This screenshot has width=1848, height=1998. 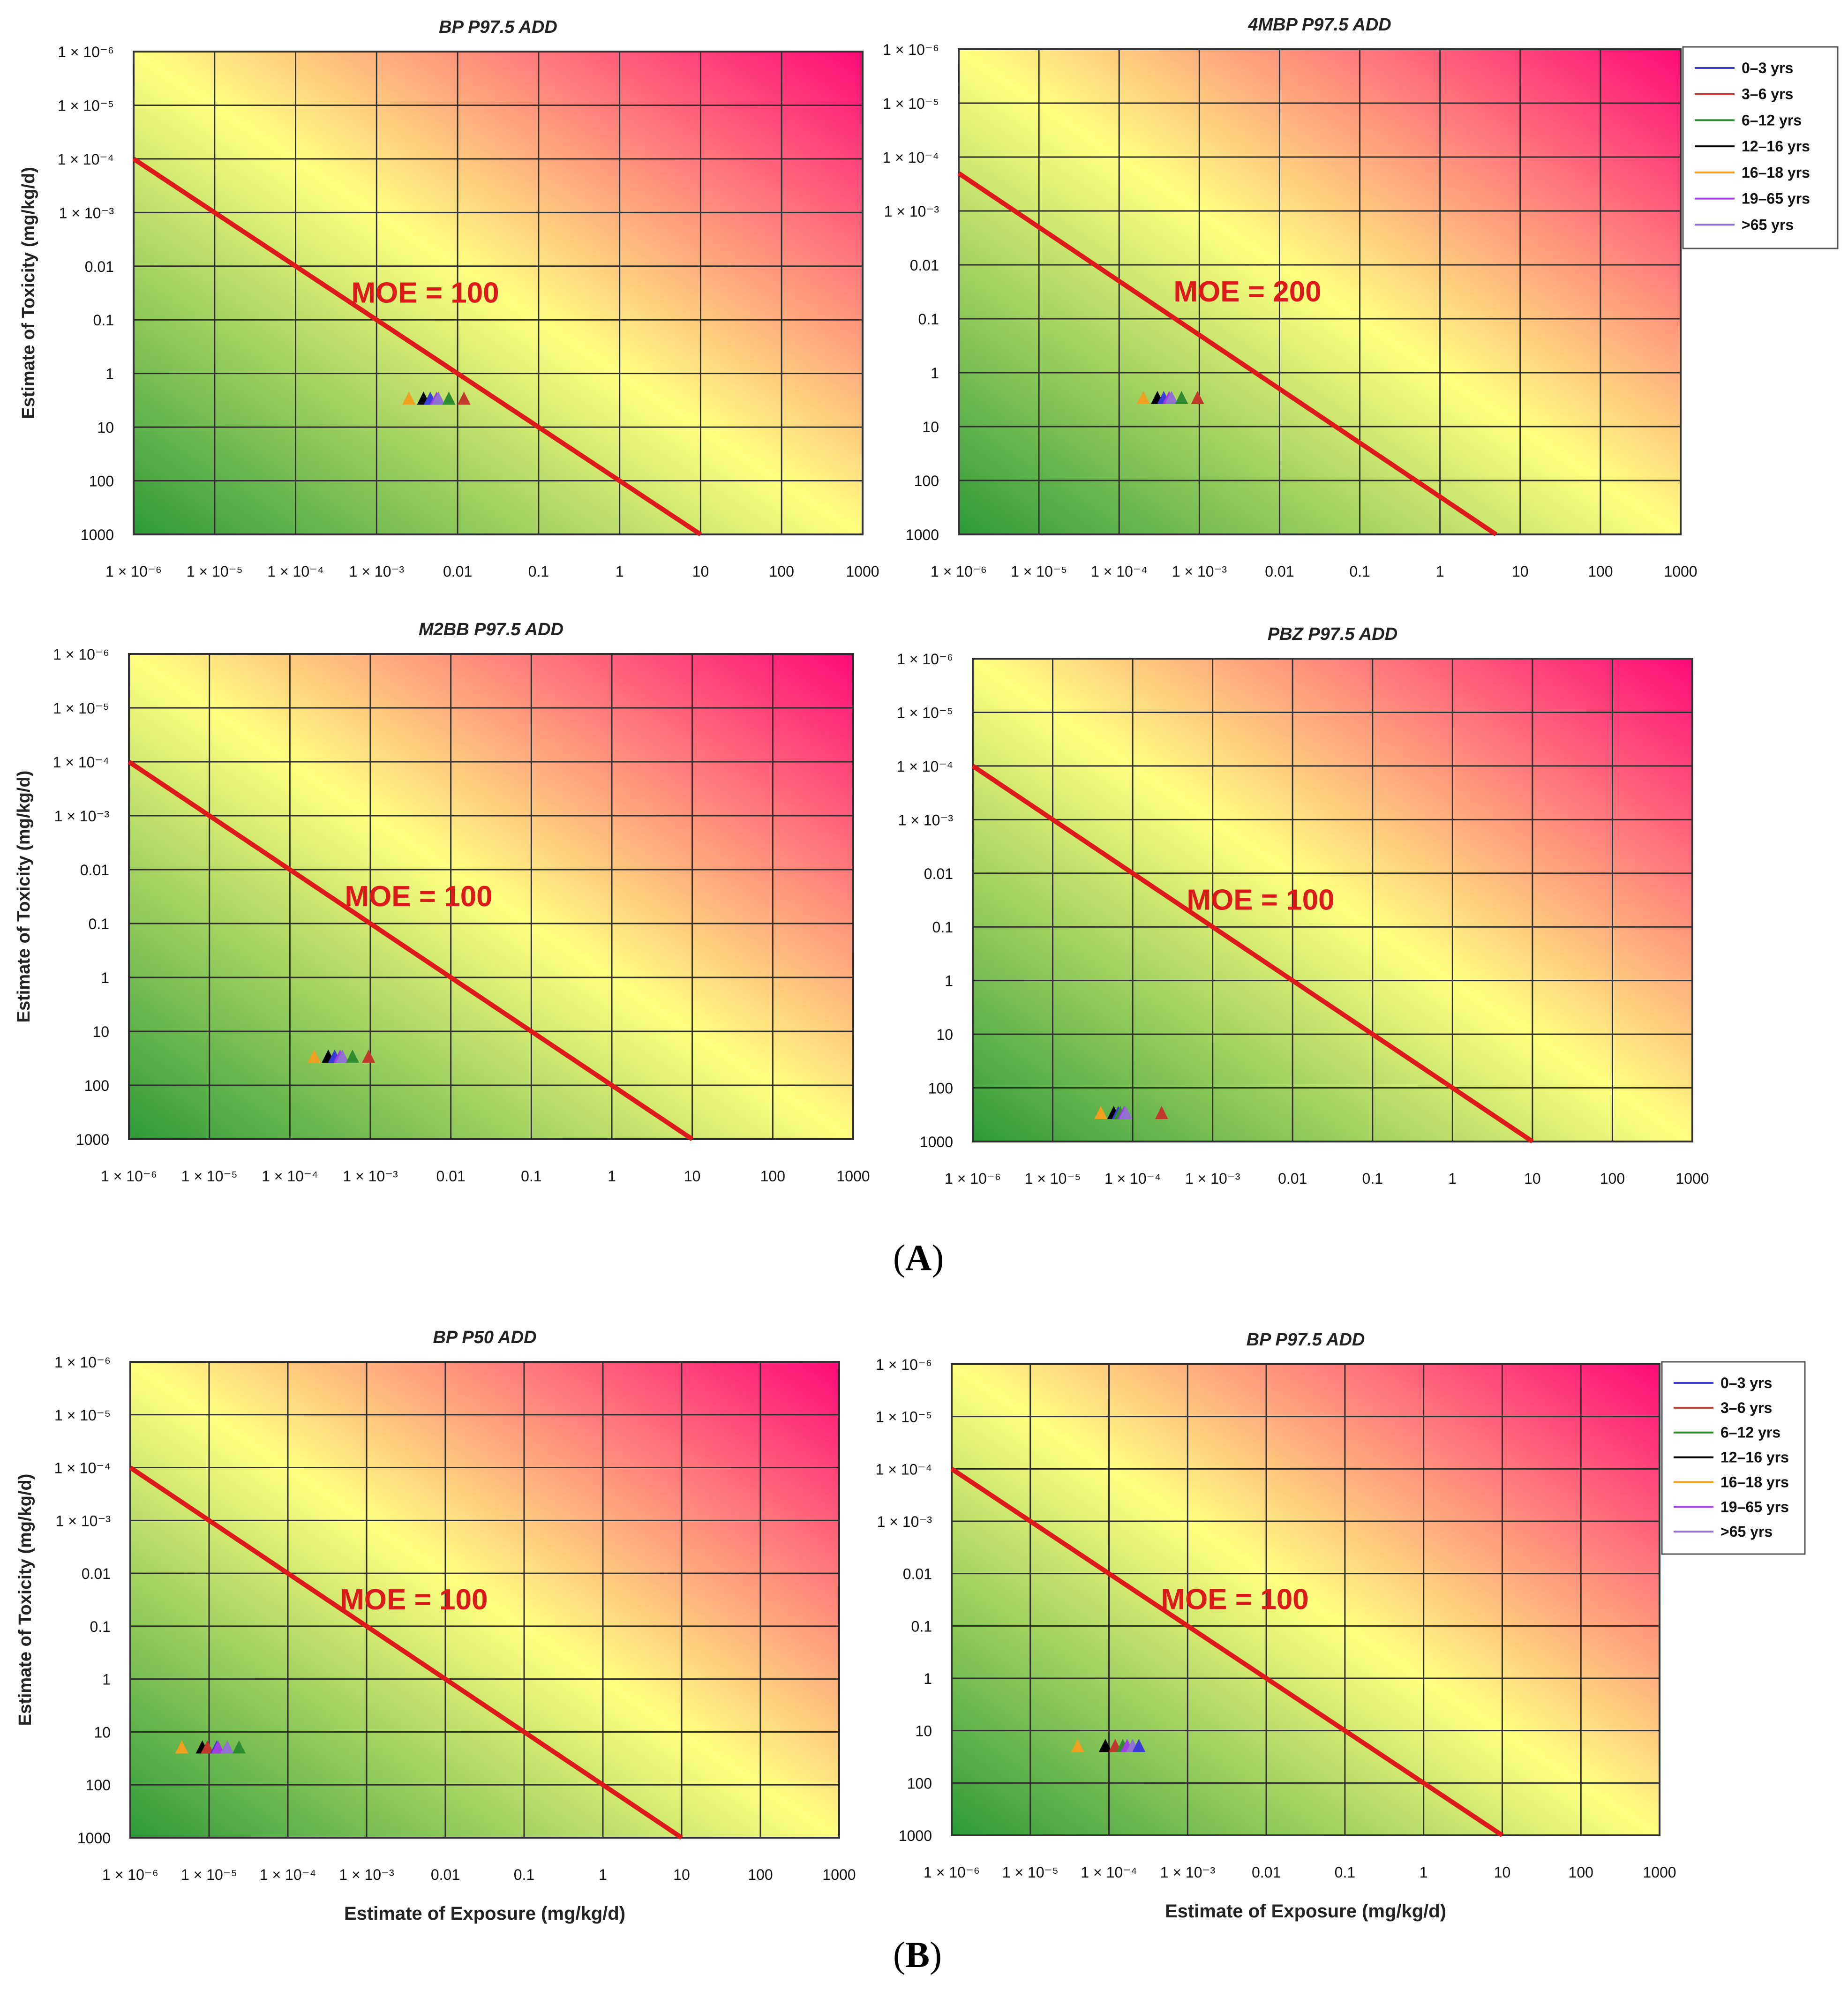 I want to click on data-point-19-65-yrs, so click(x=218, y=1747).